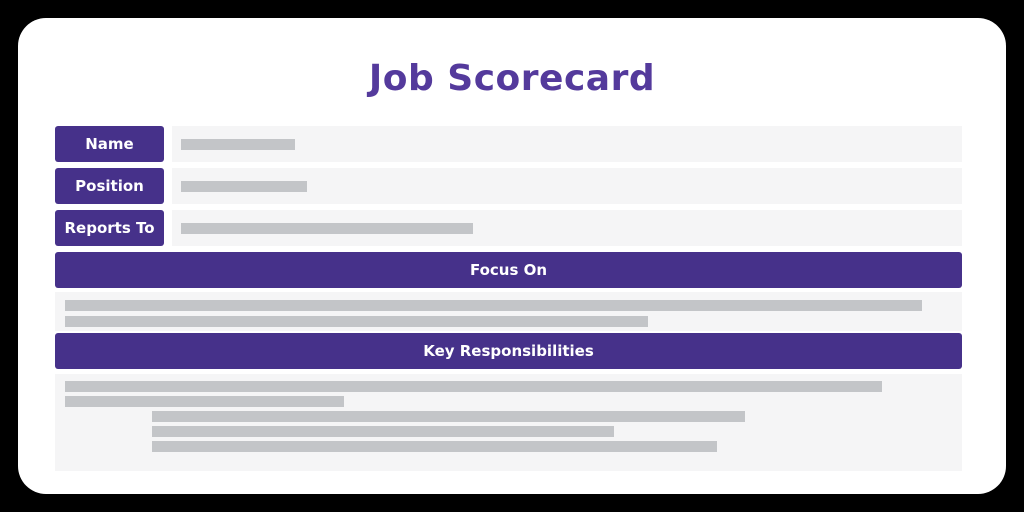 The height and width of the screenshot is (512, 1024). I want to click on focus-on-content, so click(508, 311).